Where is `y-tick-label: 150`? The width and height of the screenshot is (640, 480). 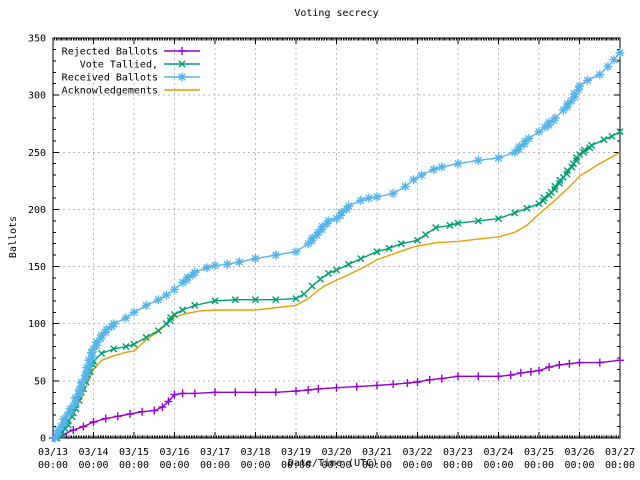 y-tick-label: 150 is located at coordinates (37, 267).